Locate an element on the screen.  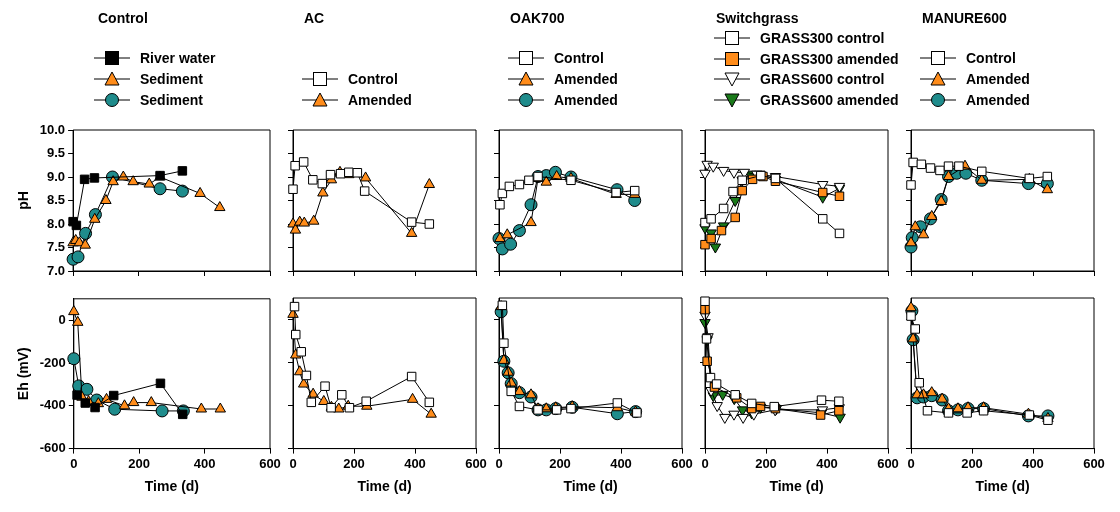
legend-label: GRASS600 amended is located at coordinates (829, 99).